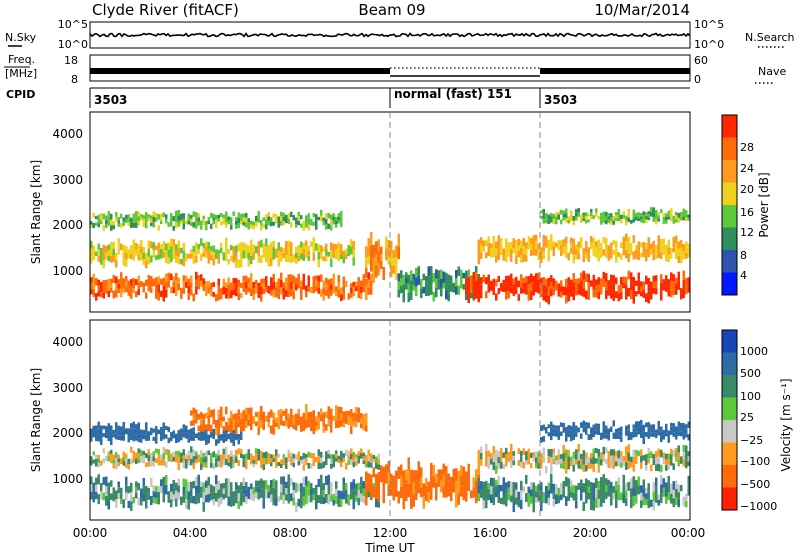 This screenshot has width=800, height=554. I want to click on power-colorbar-swatch, so click(729, 171).